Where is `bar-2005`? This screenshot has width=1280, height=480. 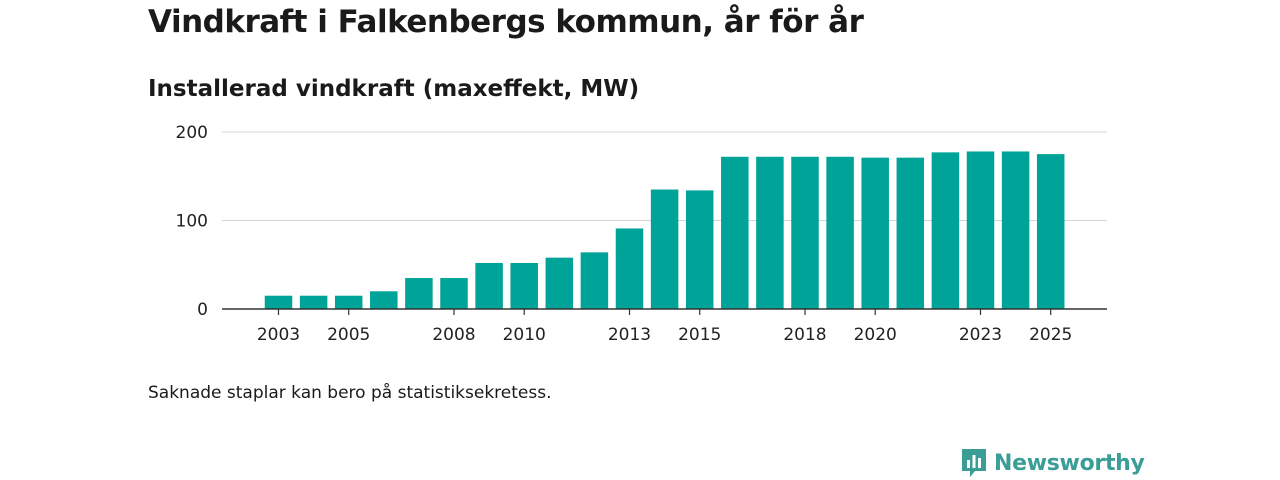
bar-2005 is located at coordinates (348, 302).